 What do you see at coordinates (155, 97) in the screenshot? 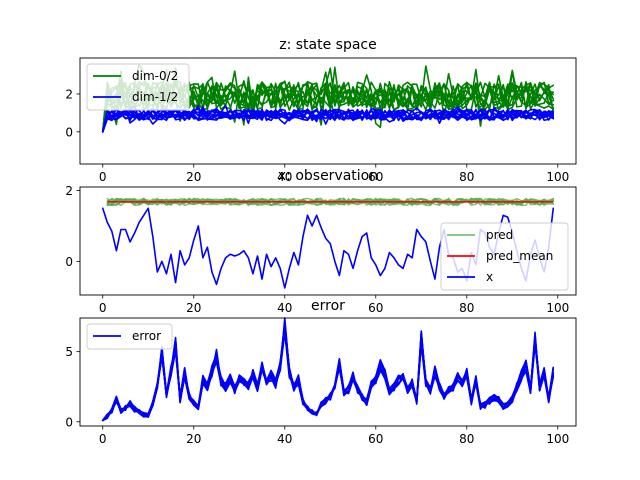
I see `legend-label-dim-1-2: dim-1/2` at bounding box center [155, 97].